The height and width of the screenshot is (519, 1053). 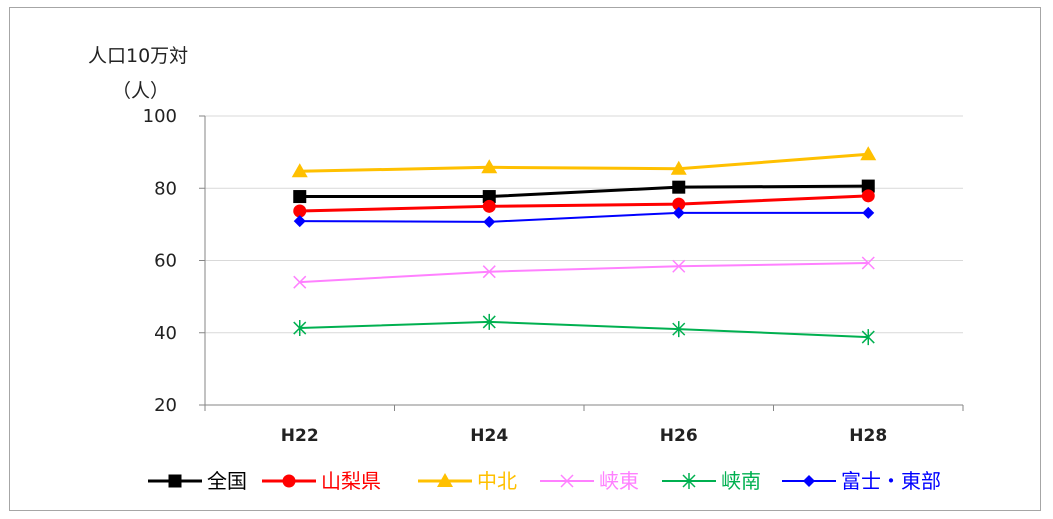 I want to click on legend-label-0: 全国, so click(x=227, y=481).